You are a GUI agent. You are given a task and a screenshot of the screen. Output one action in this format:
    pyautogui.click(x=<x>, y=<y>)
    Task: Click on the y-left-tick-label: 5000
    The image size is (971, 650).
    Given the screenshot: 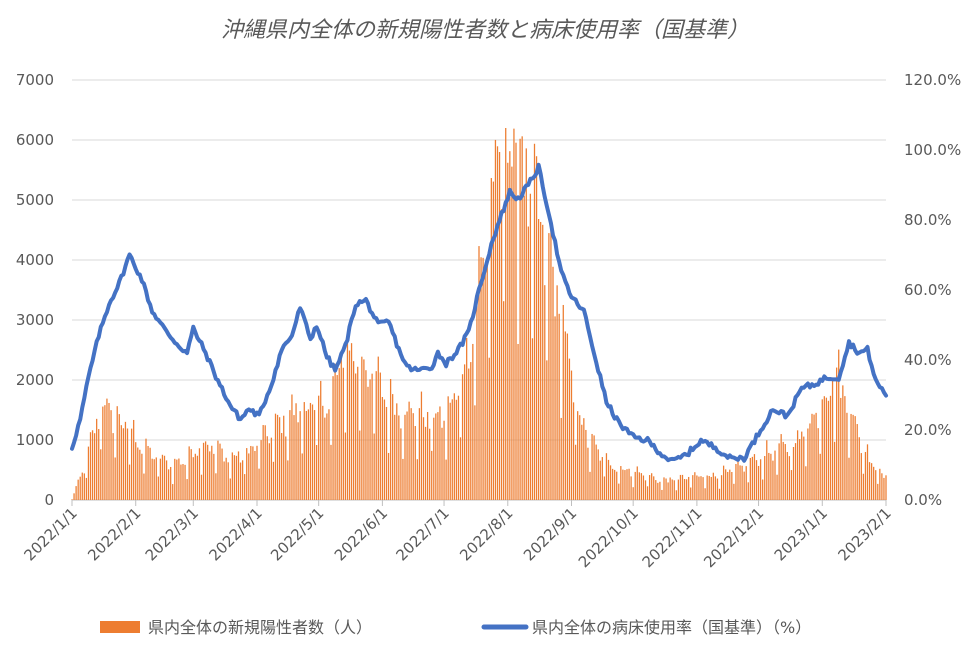 What is the action you would take?
    pyautogui.click(x=35, y=200)
    